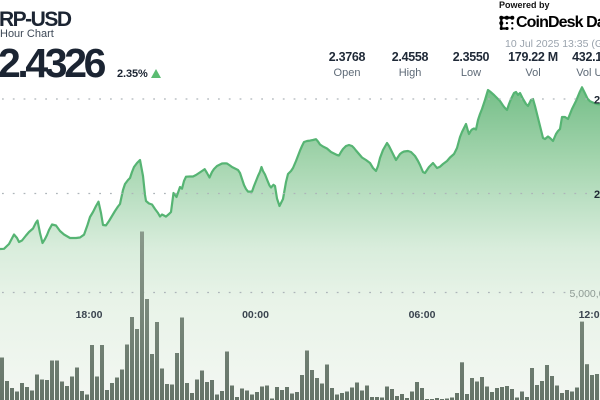  I want to click on svg-text: 2.45, so click(597, 100).